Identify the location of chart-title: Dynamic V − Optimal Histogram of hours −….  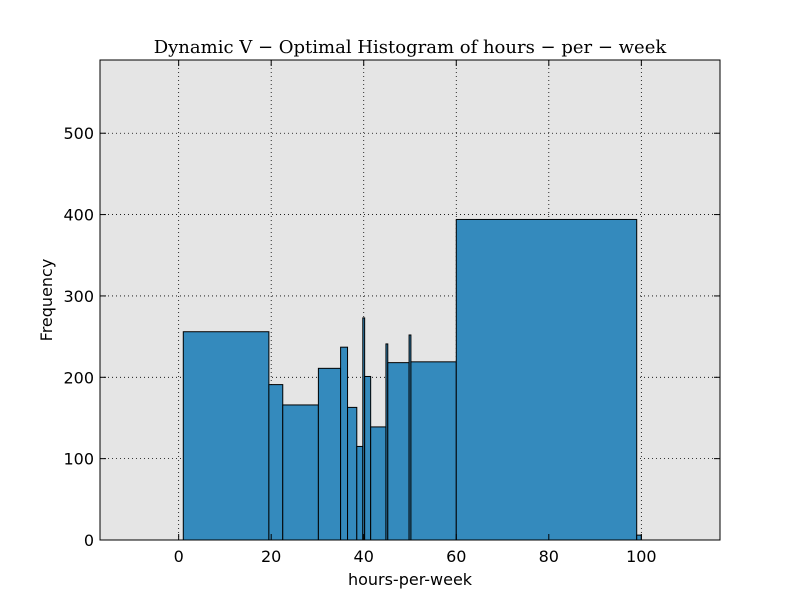
(411, 47).